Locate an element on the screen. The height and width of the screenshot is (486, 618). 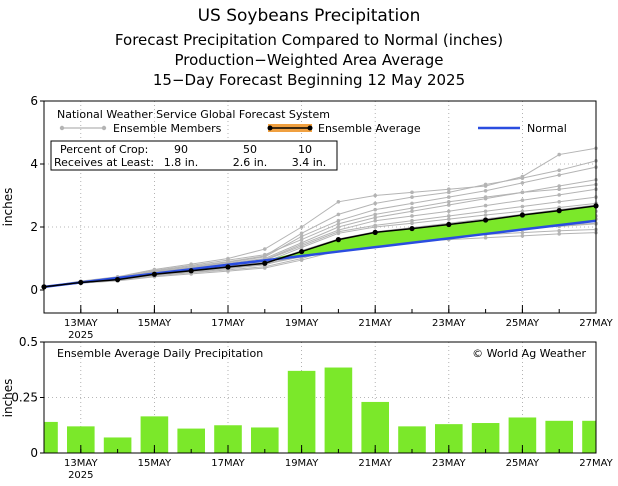
ensemble-member-line is located at coordinates (320, 260).